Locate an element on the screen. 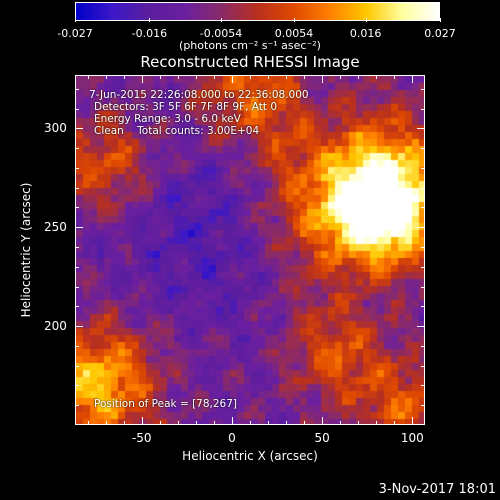 The image size is (500, 500). colorbar-tick-label: -0.016 is located at coordinates (149, 33).